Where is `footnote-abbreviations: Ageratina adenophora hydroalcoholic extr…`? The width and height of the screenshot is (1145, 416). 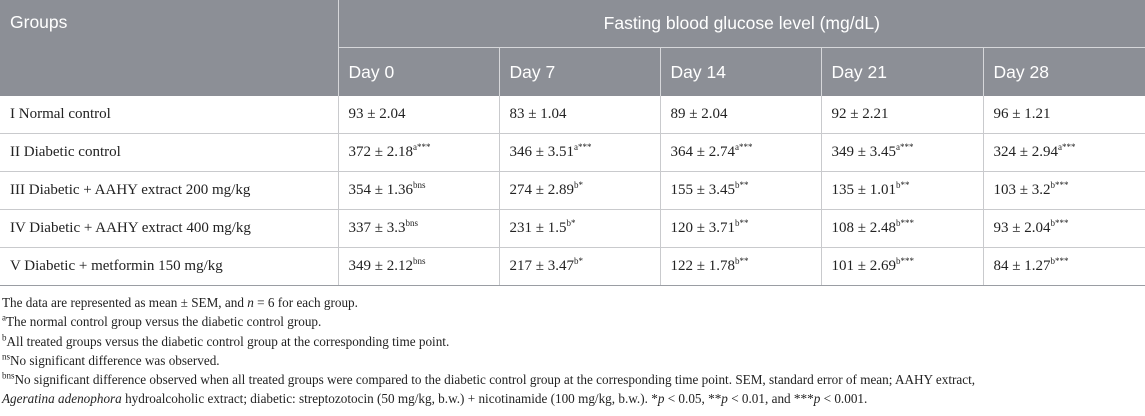
footnote-abbreviations: Ageratina adenophora hydroalcoholic extr… is located at coordinates (435, 399).